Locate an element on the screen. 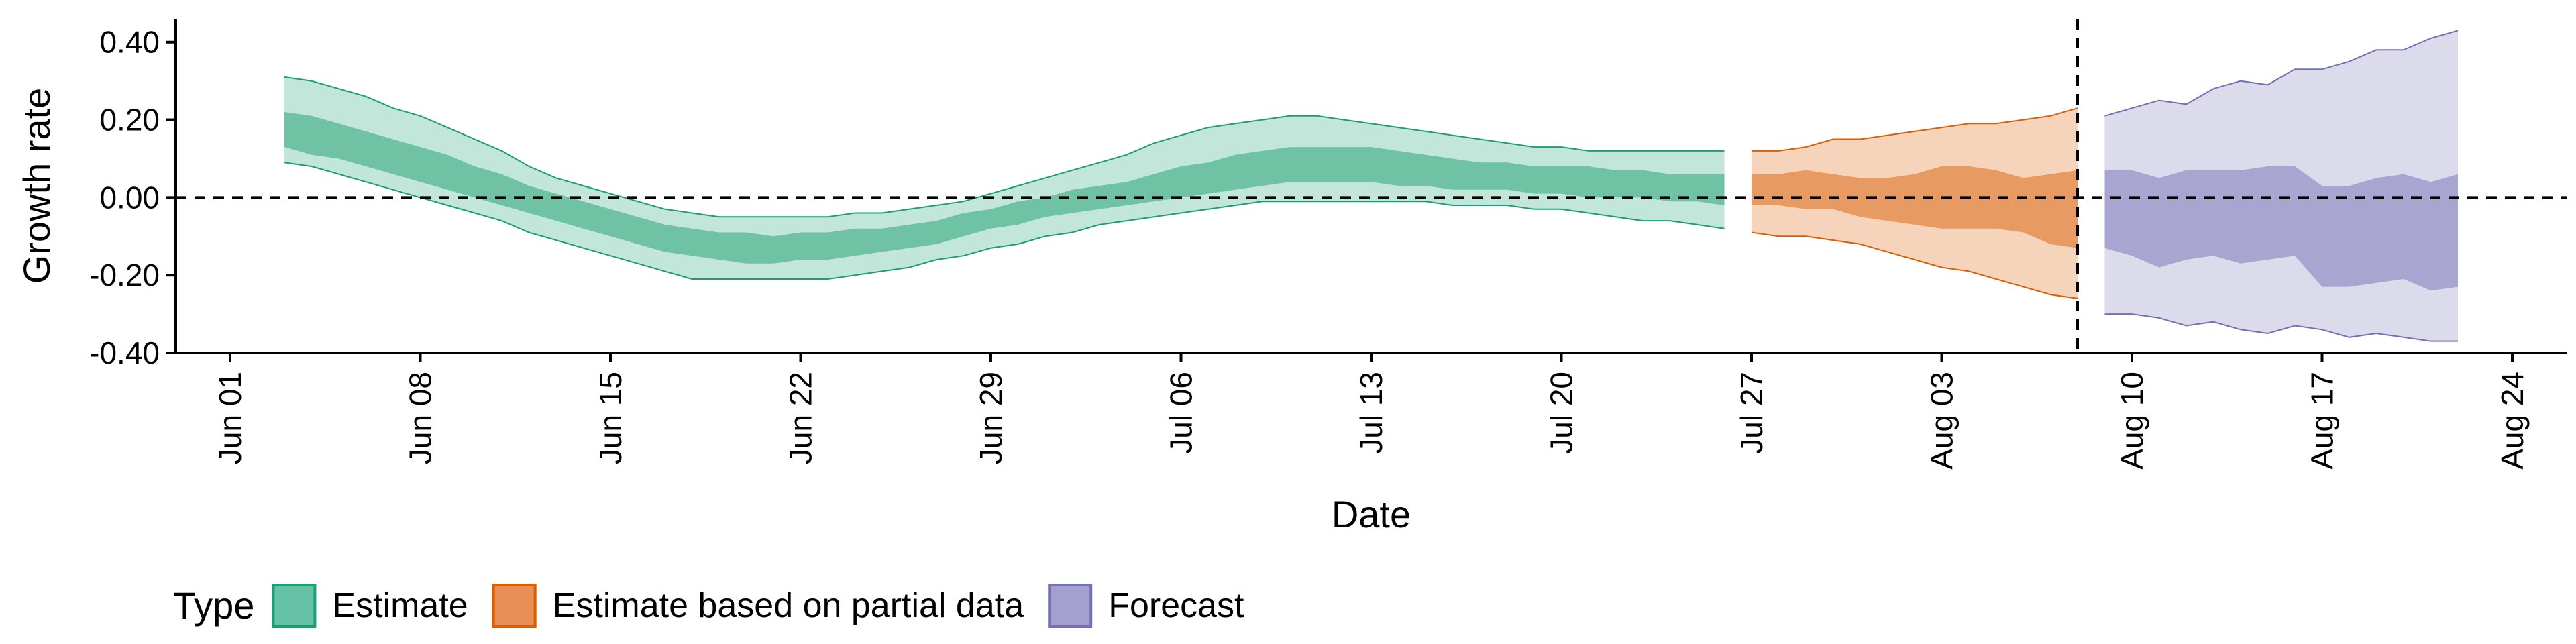  legend-label-estimate: Estimate is located at coordinates (400, 605).